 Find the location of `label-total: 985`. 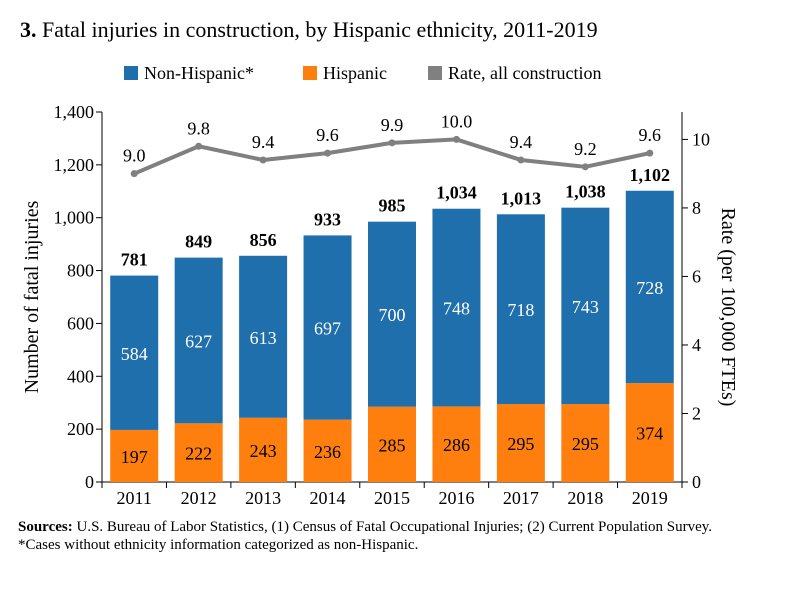

label-total: 985 is located at coordinates (392, 206).